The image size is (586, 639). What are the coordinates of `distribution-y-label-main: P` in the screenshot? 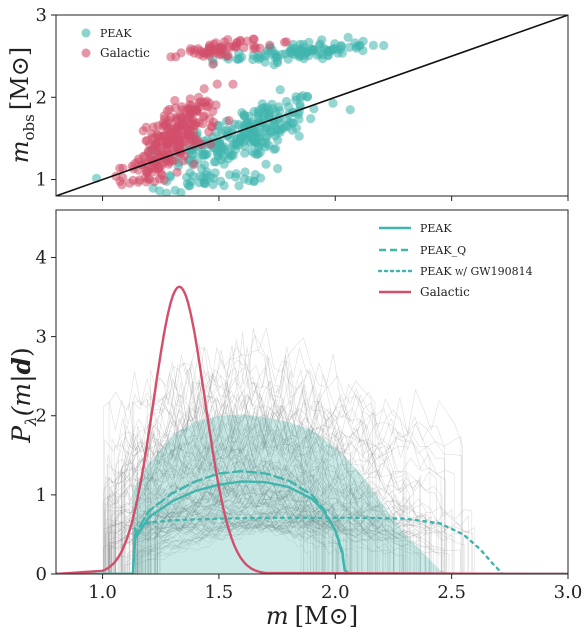 It's located at (21, 434).